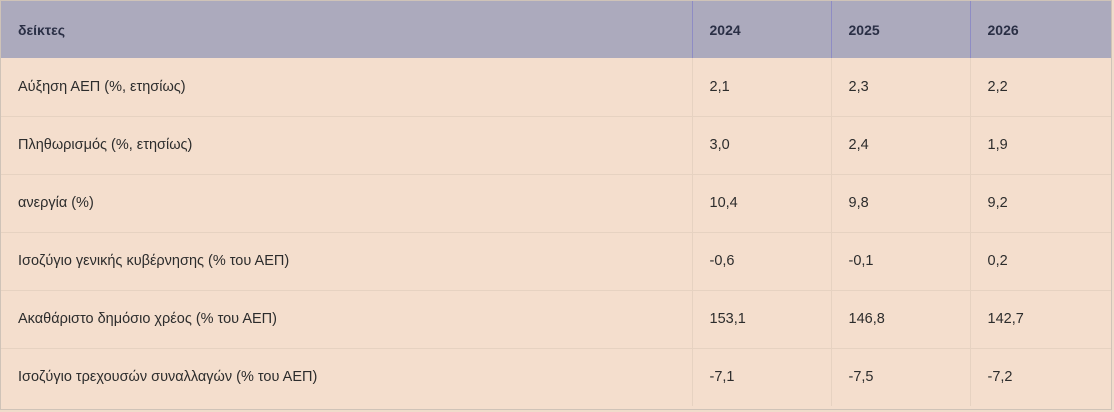 This screenshot has height=412, width=1114. What do you see at coordinates (997, 203) in the screenshot?
I see `table-cell: 9,2` at bounding box center [997, 203].